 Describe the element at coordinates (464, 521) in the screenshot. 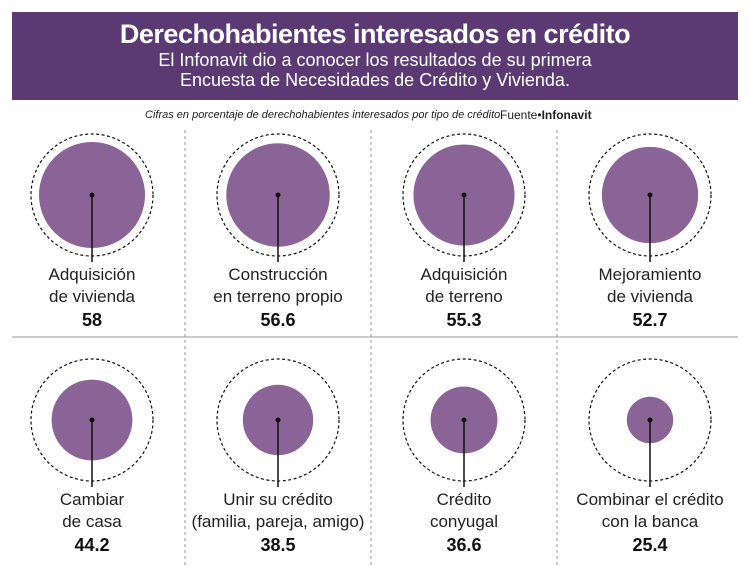

I see `category-label: conyugal` at that location.